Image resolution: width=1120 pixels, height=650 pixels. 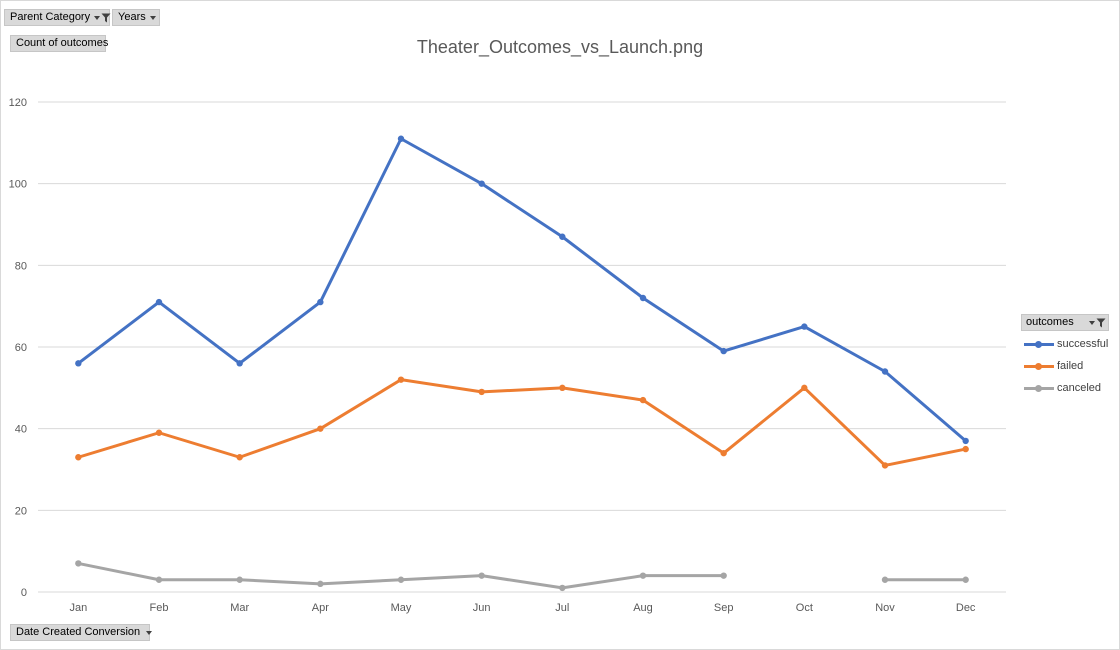 I want to click on axis-field-label: Date Created Conversion, so click(x=78, y=632).